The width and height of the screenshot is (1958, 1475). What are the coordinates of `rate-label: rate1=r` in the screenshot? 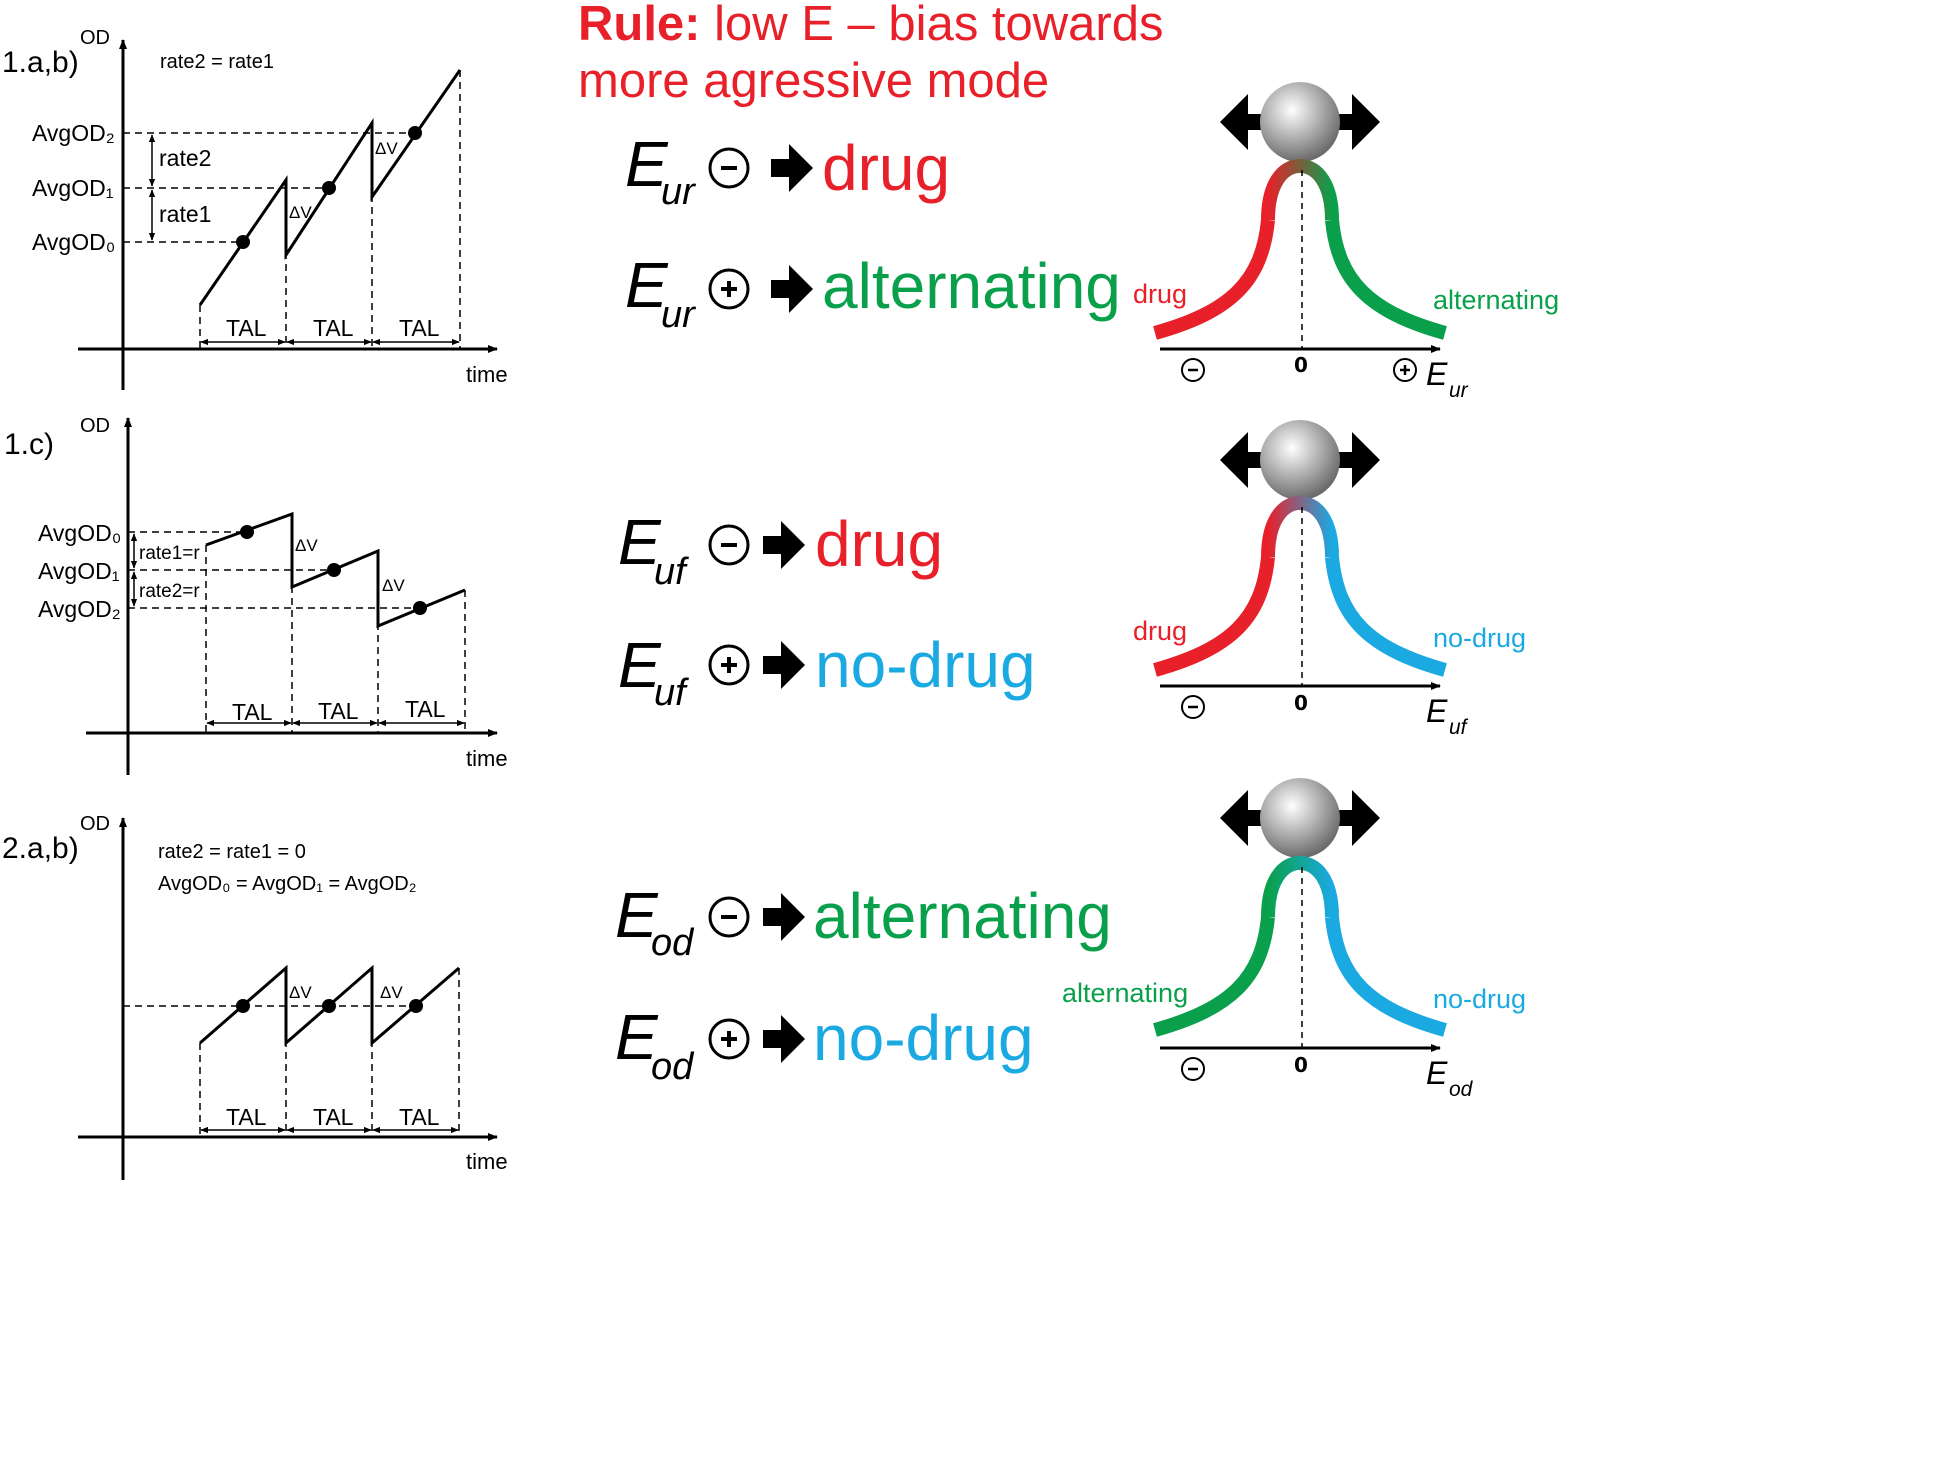 It's located at (169, 553).